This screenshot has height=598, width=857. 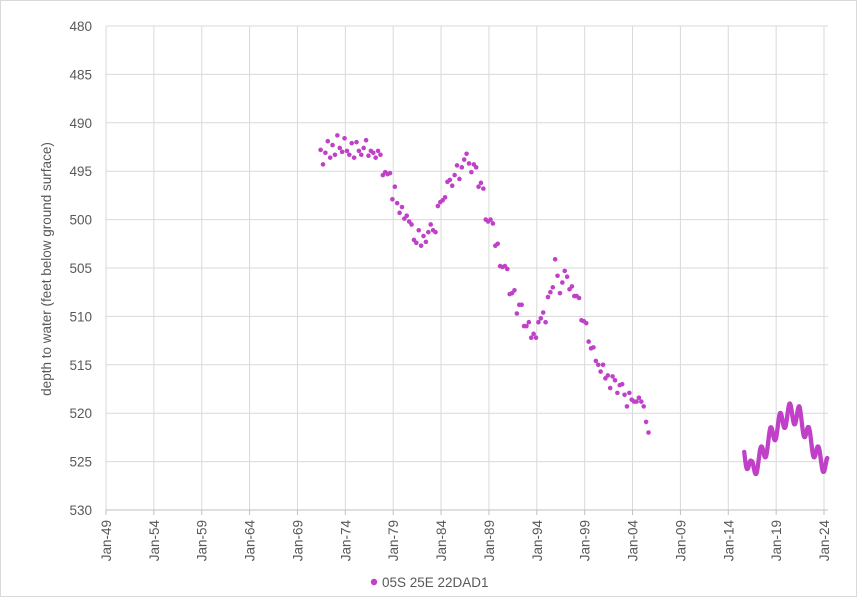 I want to click on legend-marker, so click(x=374, y=582).